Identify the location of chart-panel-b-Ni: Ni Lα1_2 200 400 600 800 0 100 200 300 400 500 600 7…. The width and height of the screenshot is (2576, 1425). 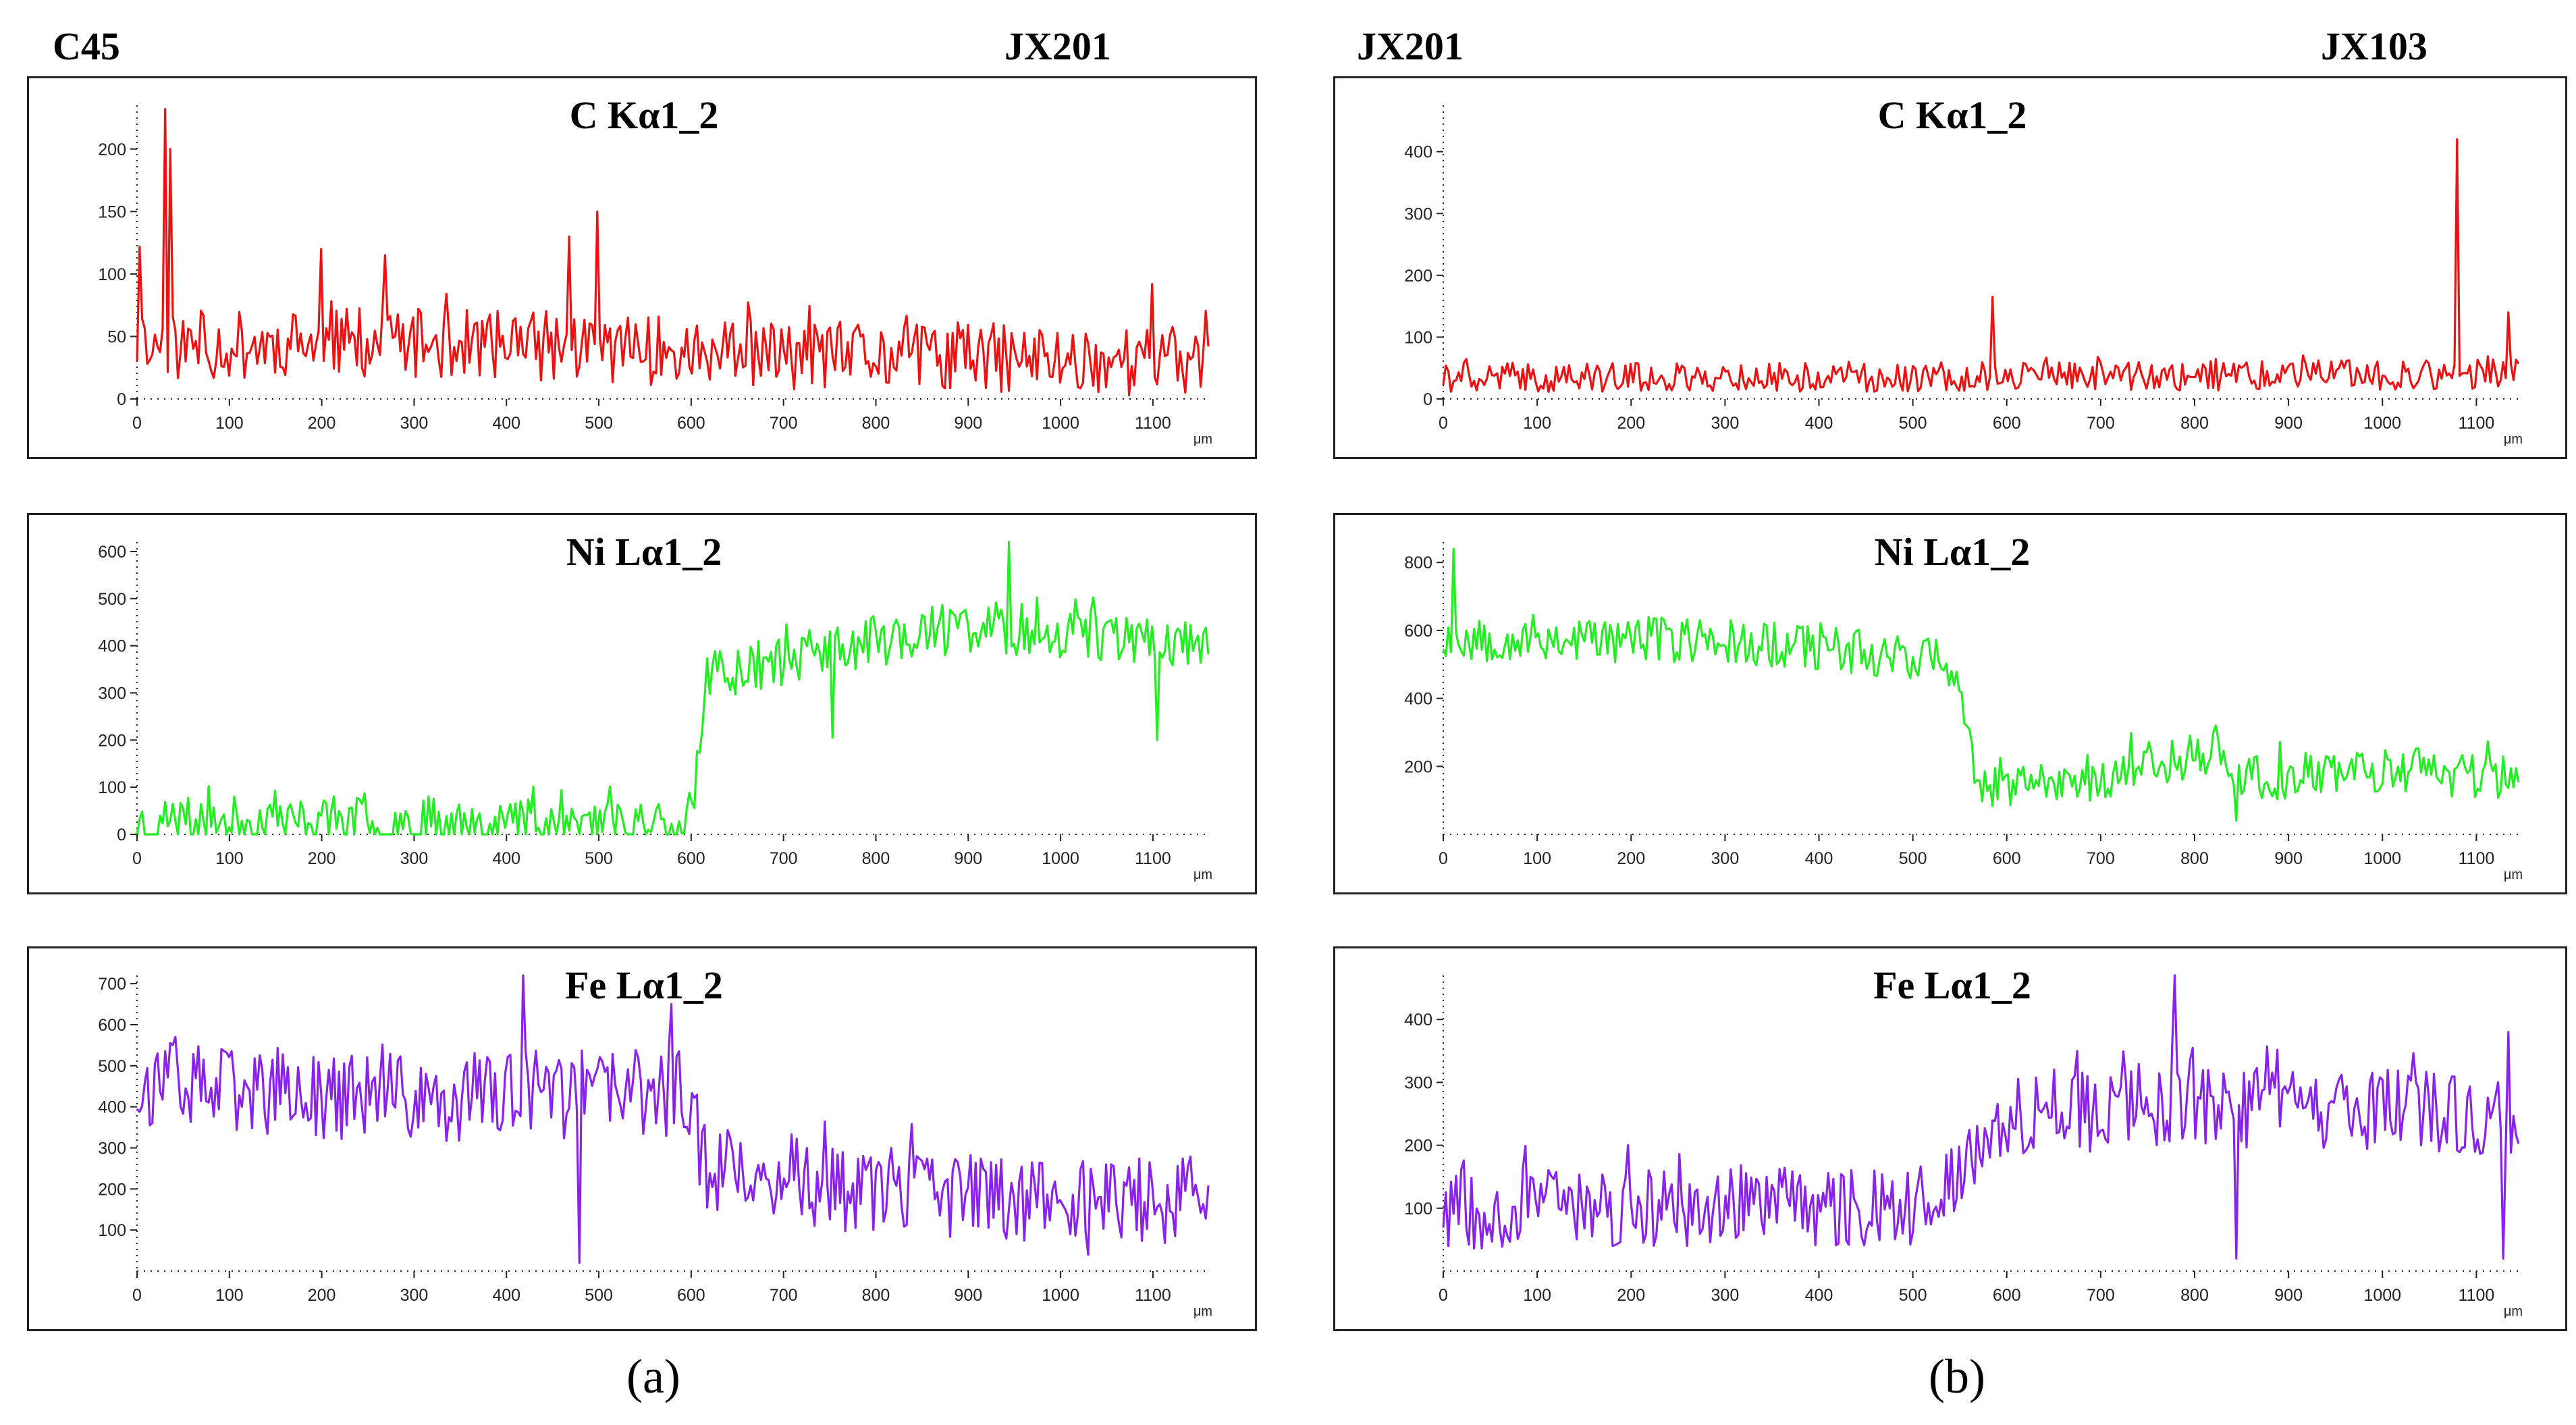
(1950, 703).